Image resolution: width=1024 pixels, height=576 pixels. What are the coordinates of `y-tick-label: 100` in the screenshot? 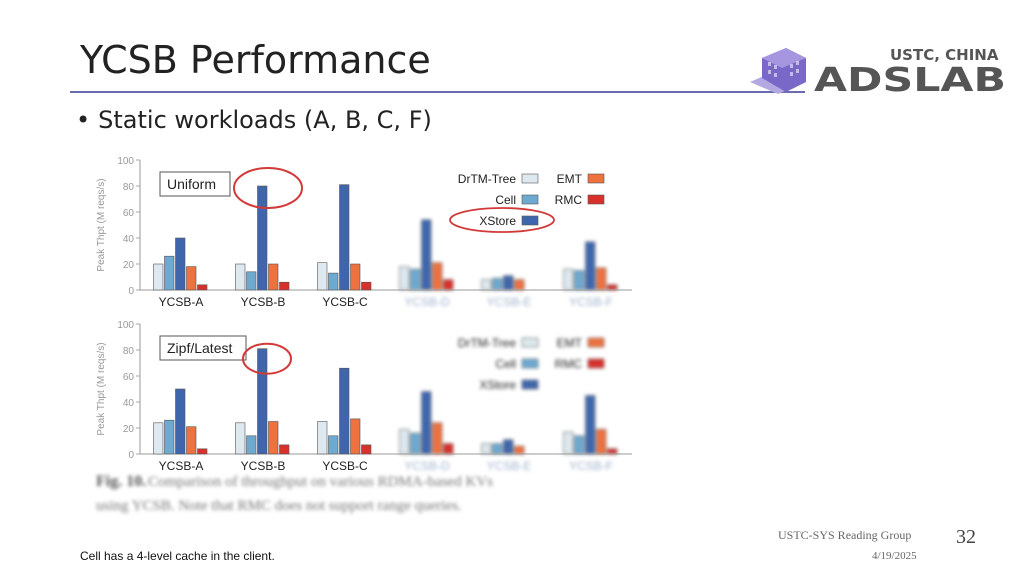 It's located at (125, 325).